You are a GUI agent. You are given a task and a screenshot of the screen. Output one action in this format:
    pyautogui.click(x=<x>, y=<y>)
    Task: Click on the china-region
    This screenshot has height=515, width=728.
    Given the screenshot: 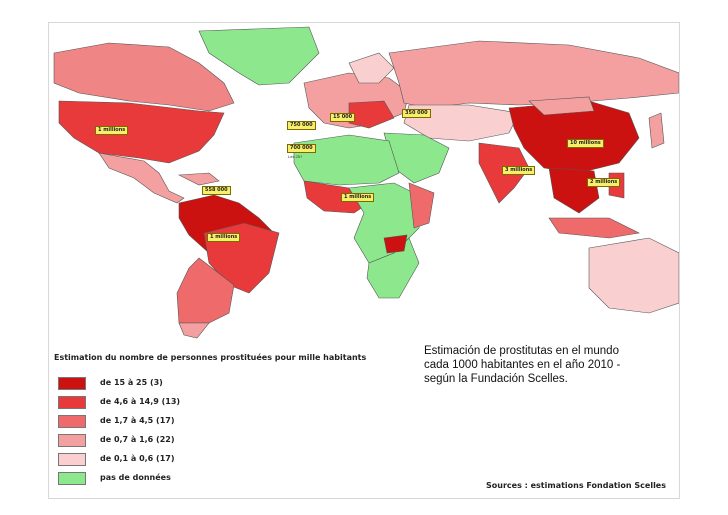 What is the action you would take?
    pyautogui.click(x=574, y=137)
    